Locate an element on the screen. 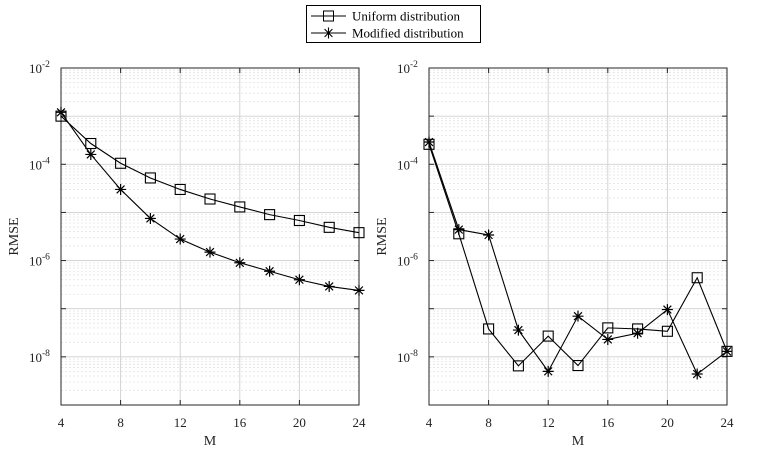 The width and height of the screenshot is (763, 456). legend-box is located at coordinates (393, 24).